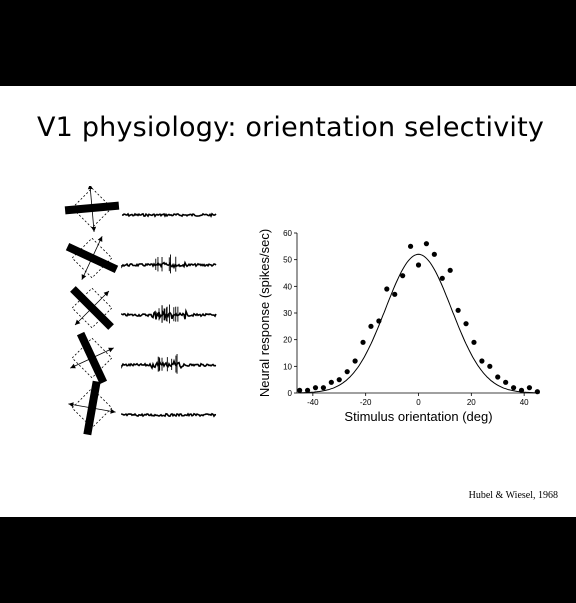 This screenshot has width=576, height=603. Describe the element at coordinates (524, 402) in the screenshot. I see `x-tick-label: 40` at that location.